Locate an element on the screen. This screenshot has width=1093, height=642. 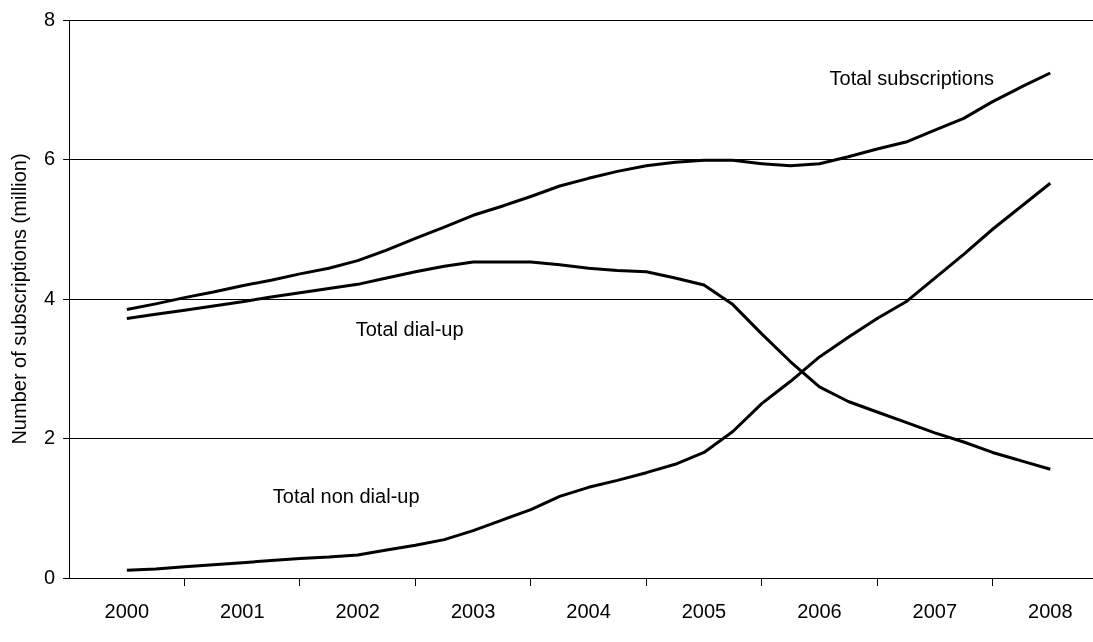
x-tick-label: 2000 is located at coordinates (127, 610).